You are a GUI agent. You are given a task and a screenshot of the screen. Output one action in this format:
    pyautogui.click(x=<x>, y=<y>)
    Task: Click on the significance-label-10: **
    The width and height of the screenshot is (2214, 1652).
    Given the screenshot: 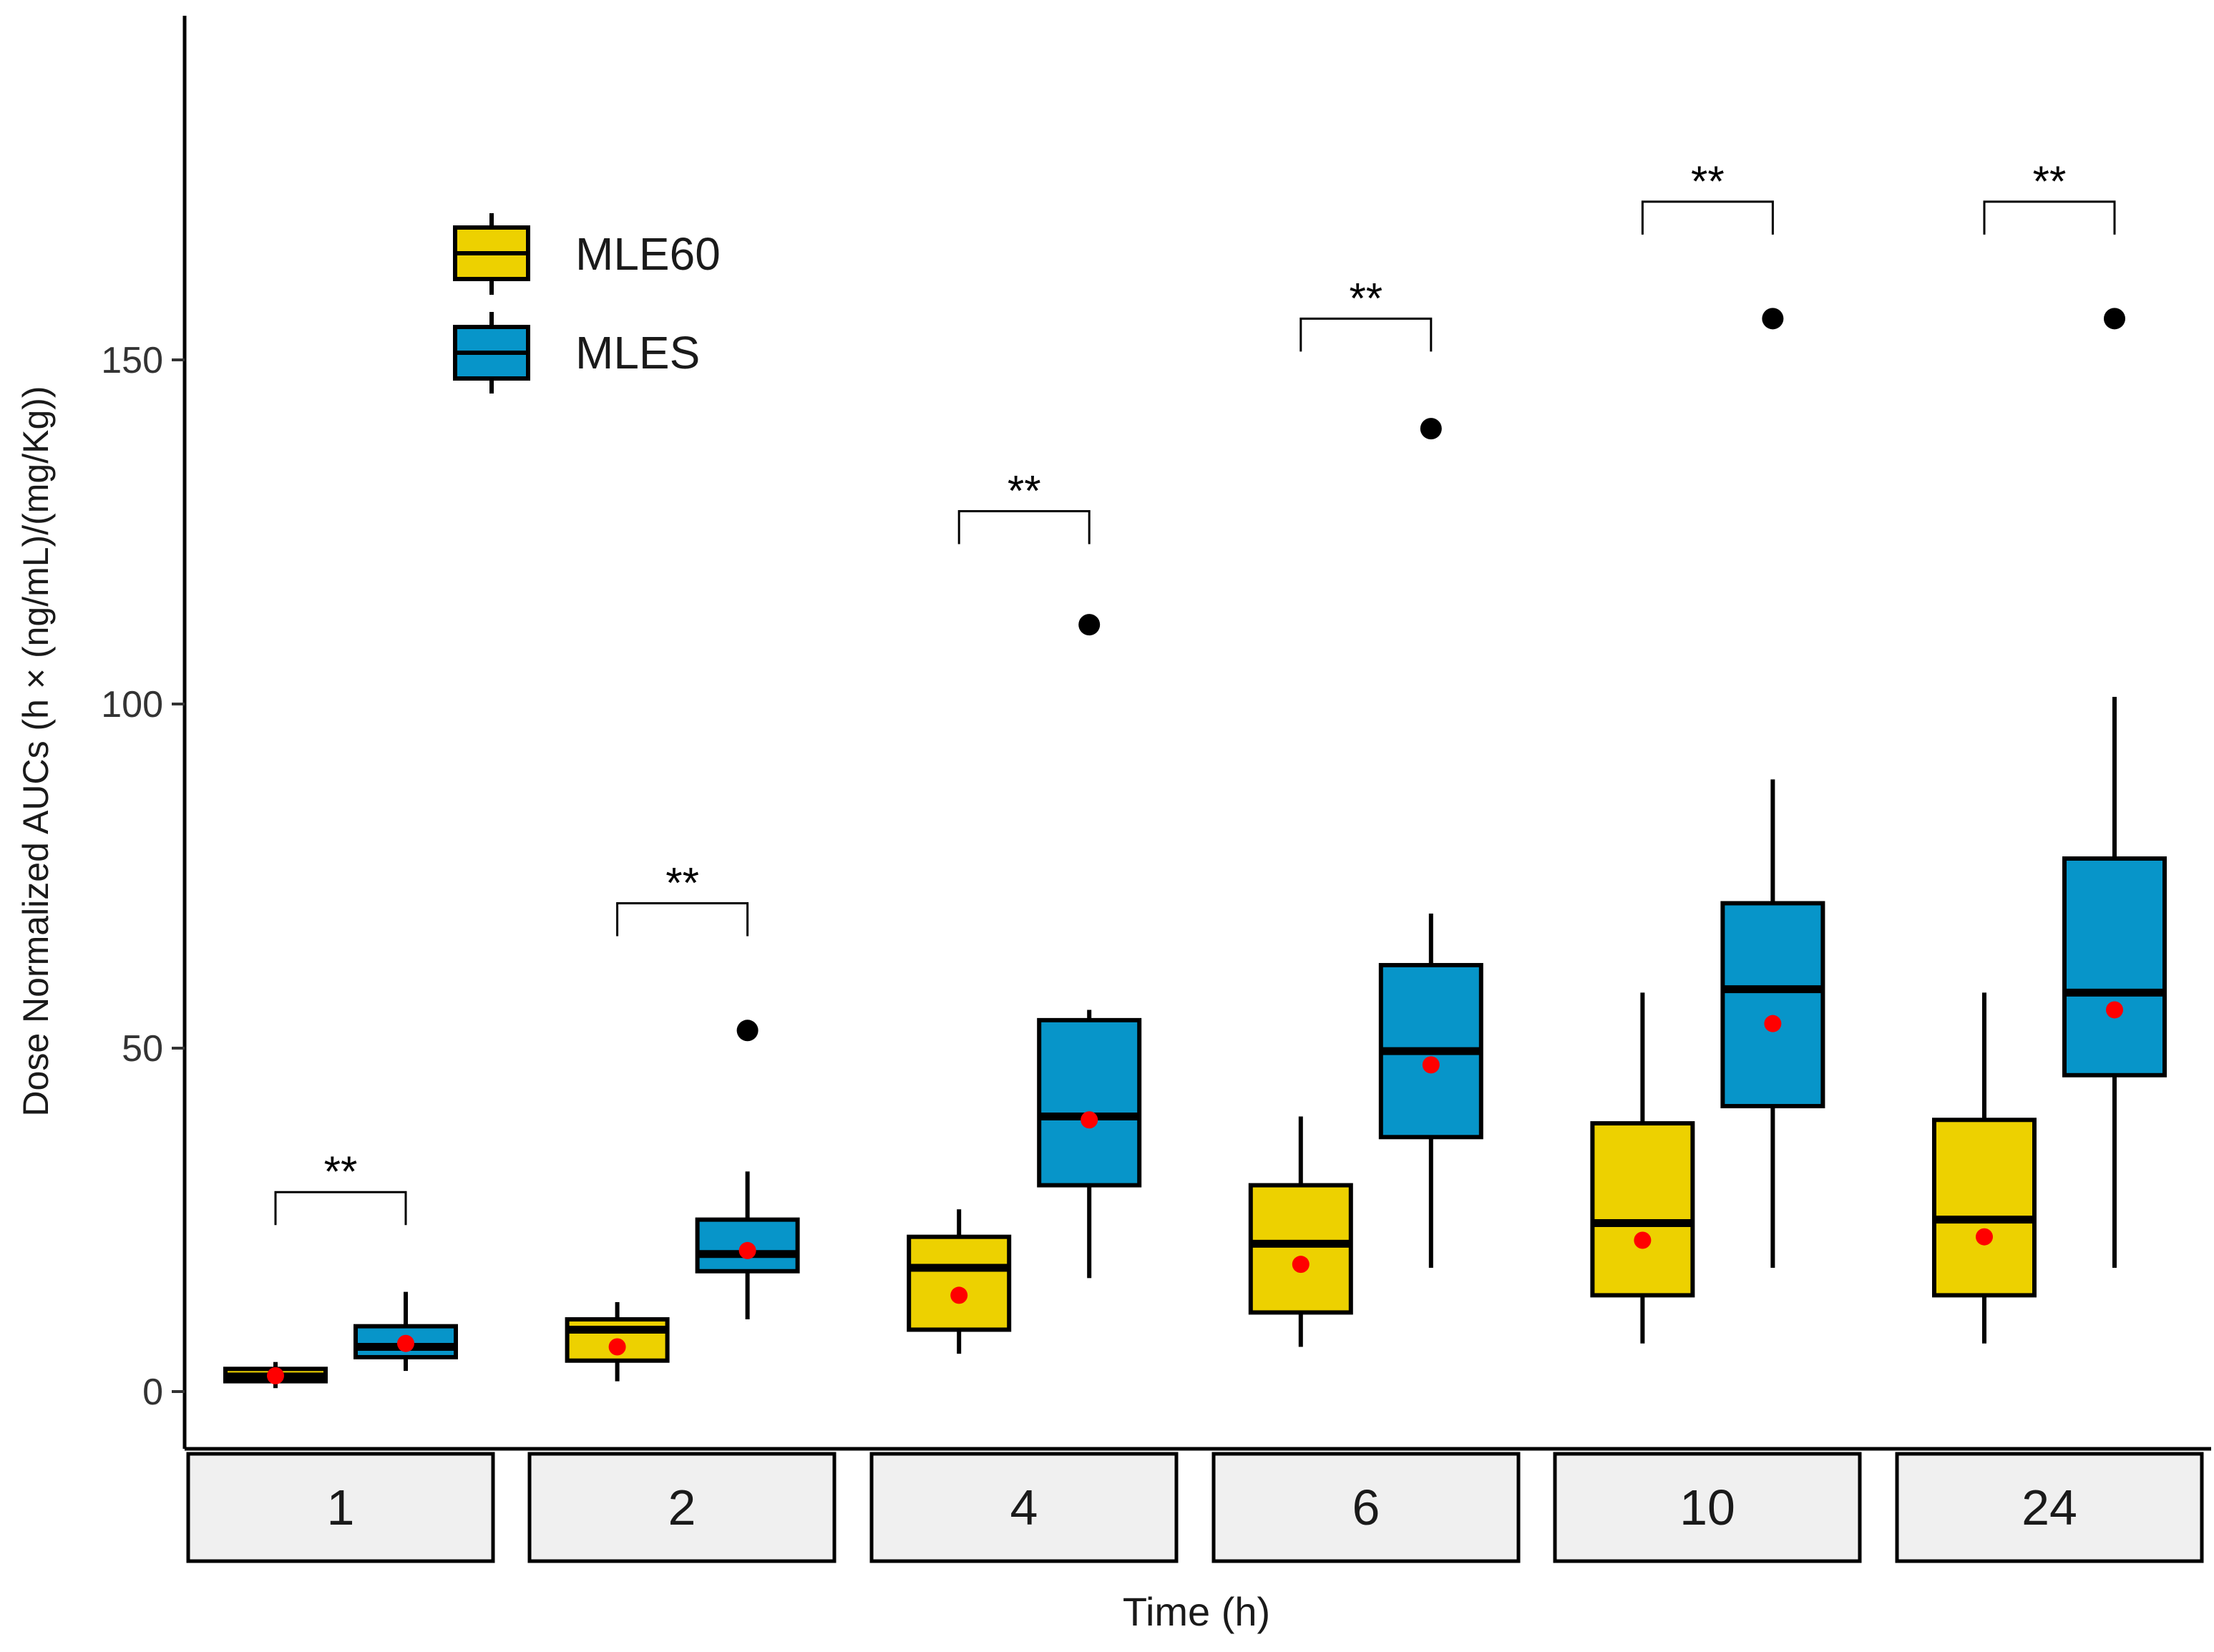 What is the action you would take?
    pyautogui.click(x=1708, y=181)
    